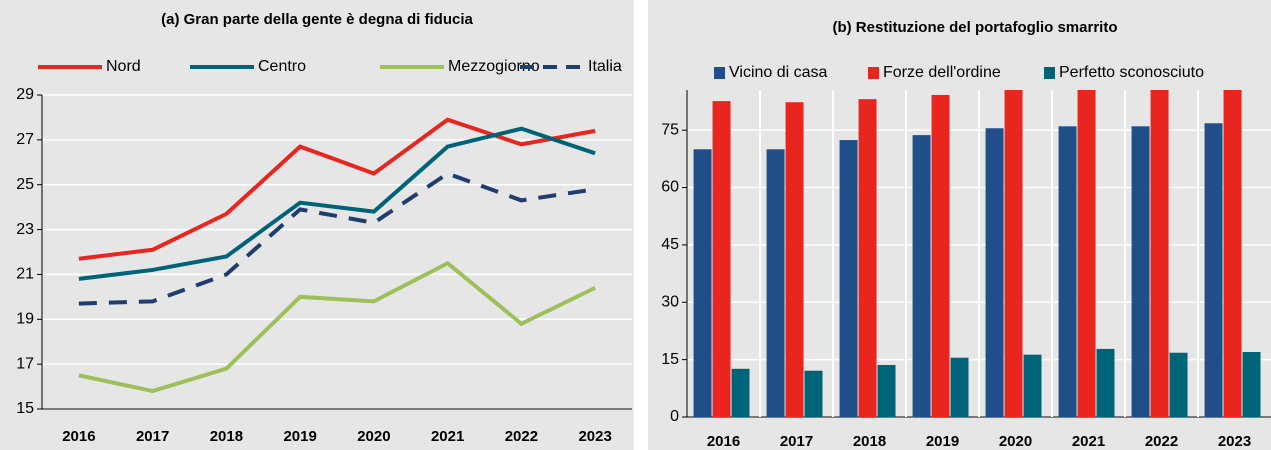 This screenshot has width=1271, height=450. What do you see at coordinates (123, 66) in the screenshot?
I see `legend-label: Nord` at bounding box center [123, 66].